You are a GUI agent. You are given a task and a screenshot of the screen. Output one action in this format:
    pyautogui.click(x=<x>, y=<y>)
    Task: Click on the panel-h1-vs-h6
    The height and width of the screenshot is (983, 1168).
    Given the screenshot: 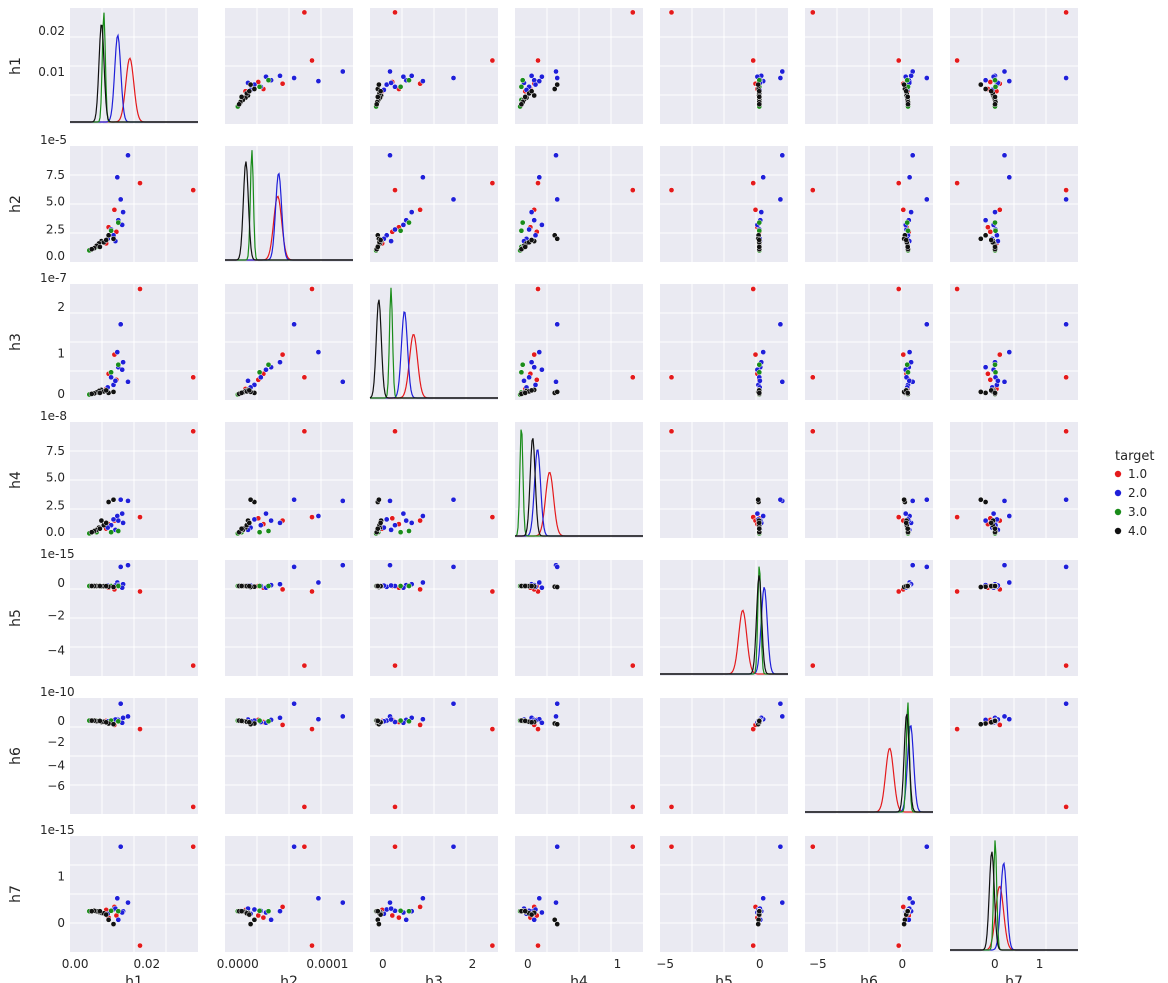 What is the action you would take?
    pyautogui.click(x=869, y=66)
    